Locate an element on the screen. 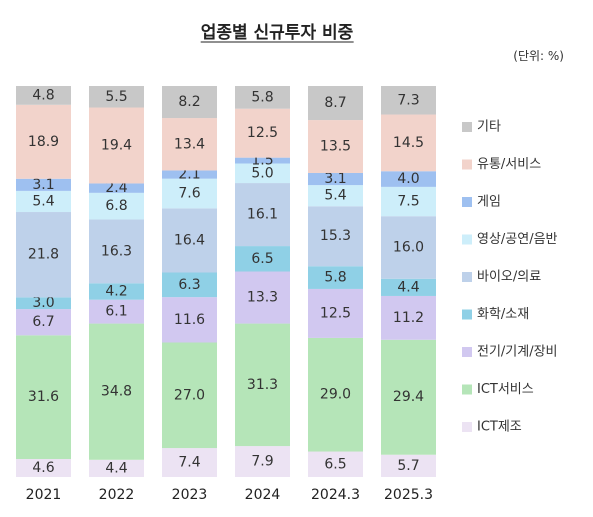 This screenshot has width=593, height=517. data-label: 14.5 is located at coordinates (408, 143).